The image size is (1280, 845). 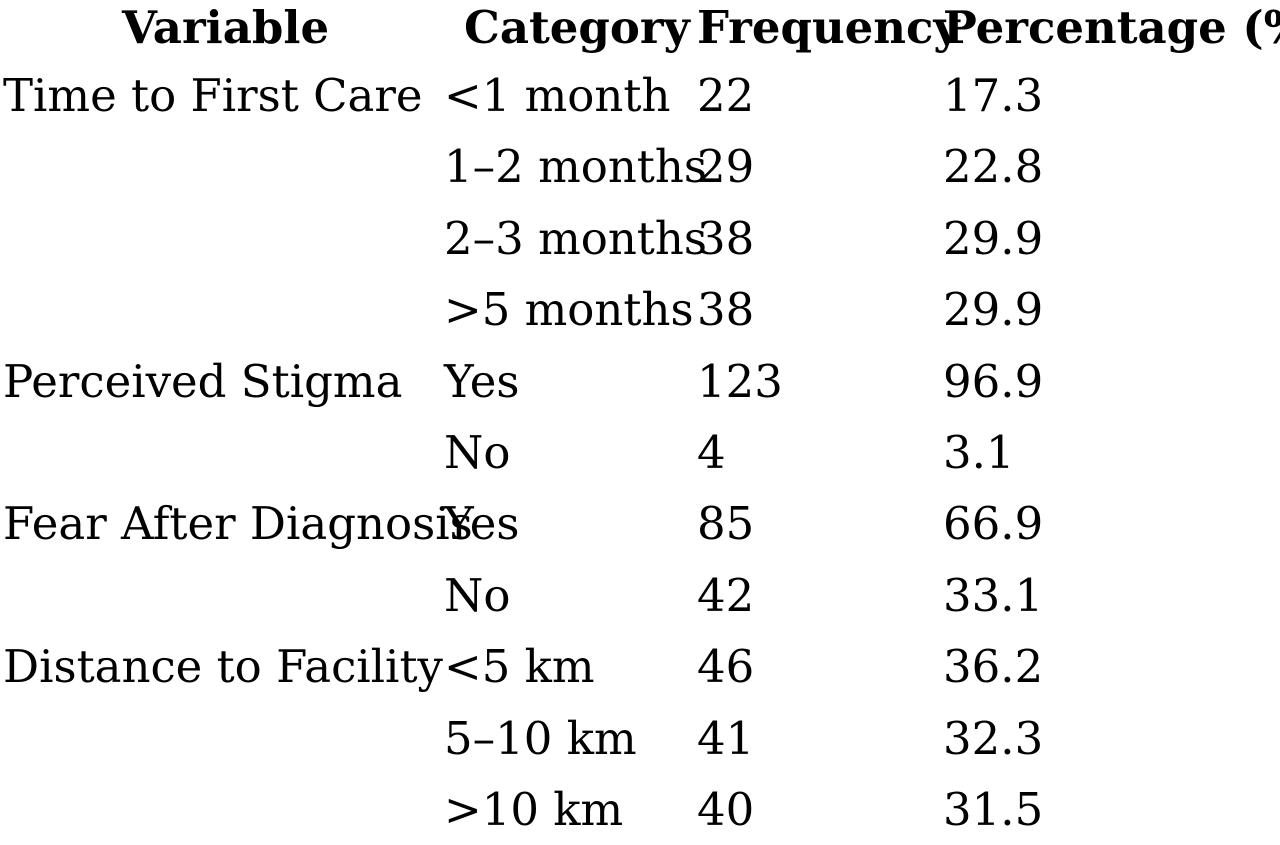 What do you see at coordinates (569, 310) in the screenshot?
I see `cell-category: >5 months` at bounding box center [569, 310].